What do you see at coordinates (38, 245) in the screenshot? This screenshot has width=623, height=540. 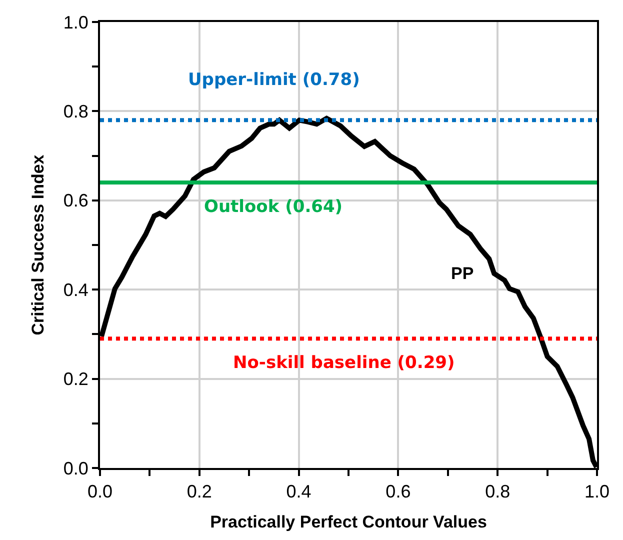 I see `y-axis-title: Critical Success Index` at bounding box center [38, 245].